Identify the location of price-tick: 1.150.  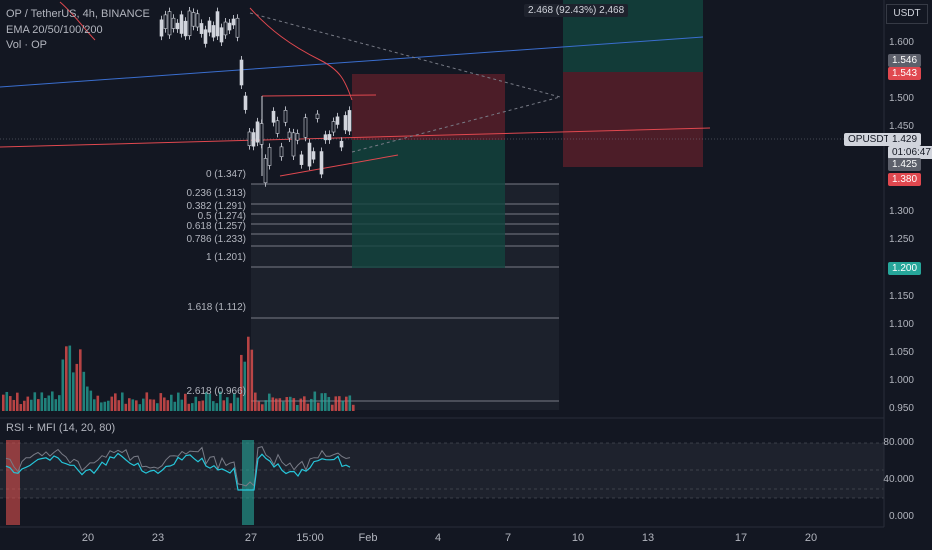
(901, 296).